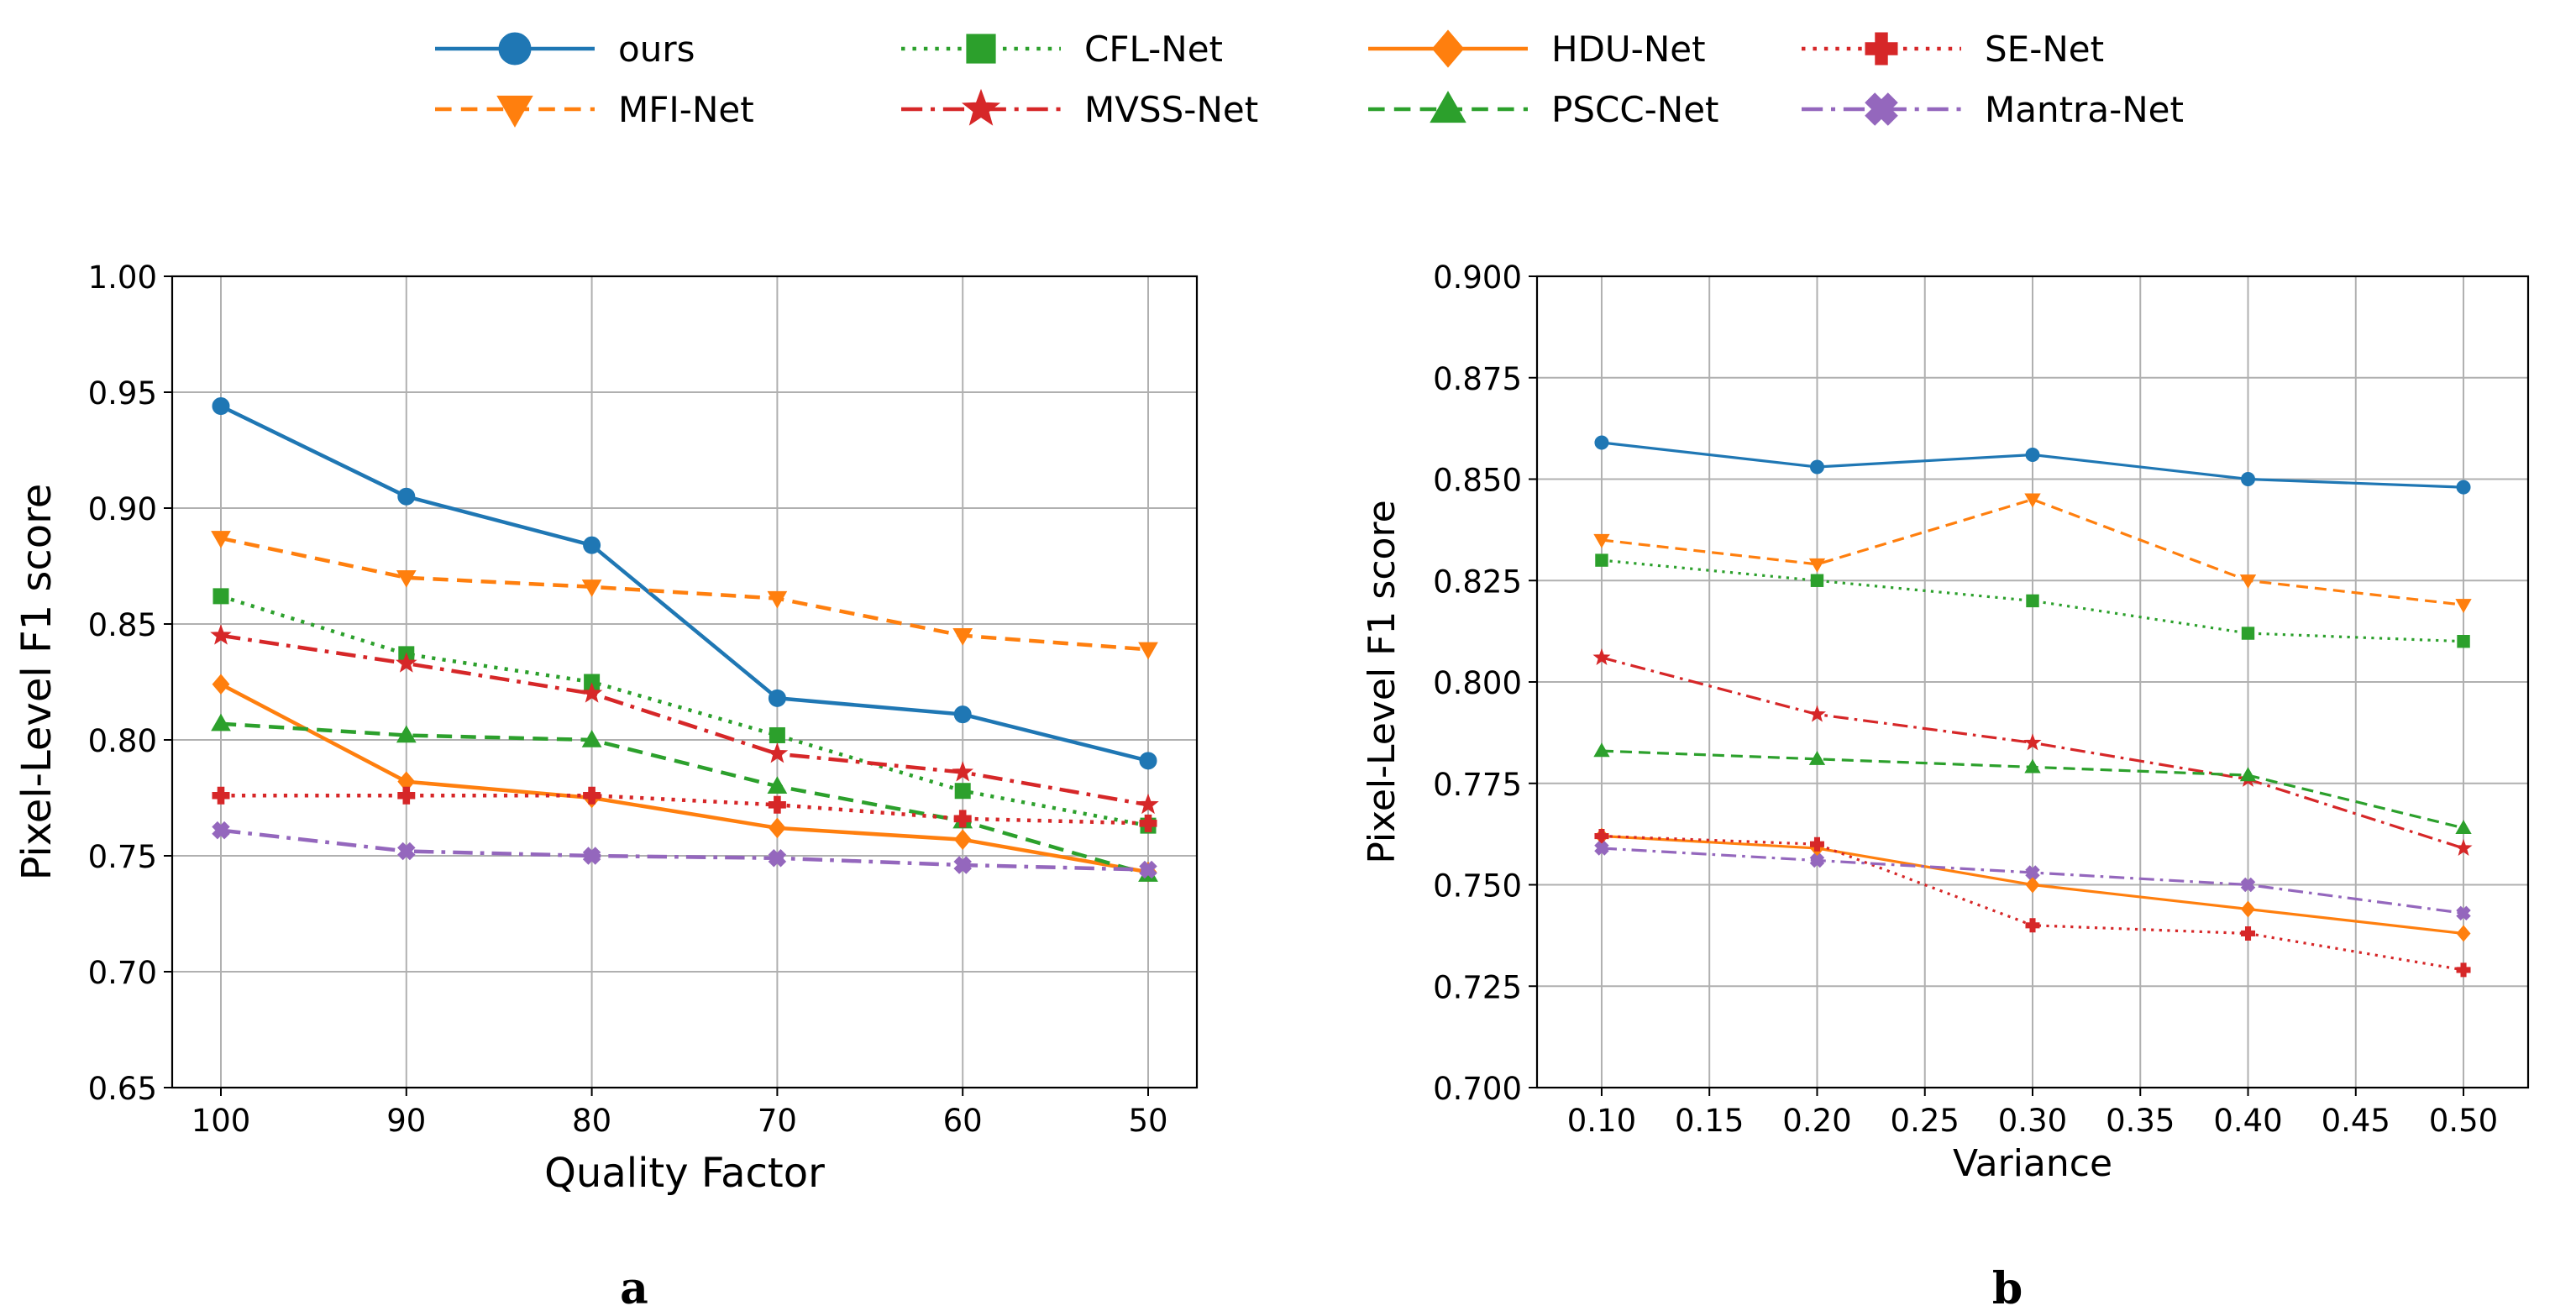 The image size is (2576, 1311). What do you see at coordinates (1153, 50) in the screenshot?
I see `legend-label-cfl-net: CFL-Net` at bounding box center [1153, 50].